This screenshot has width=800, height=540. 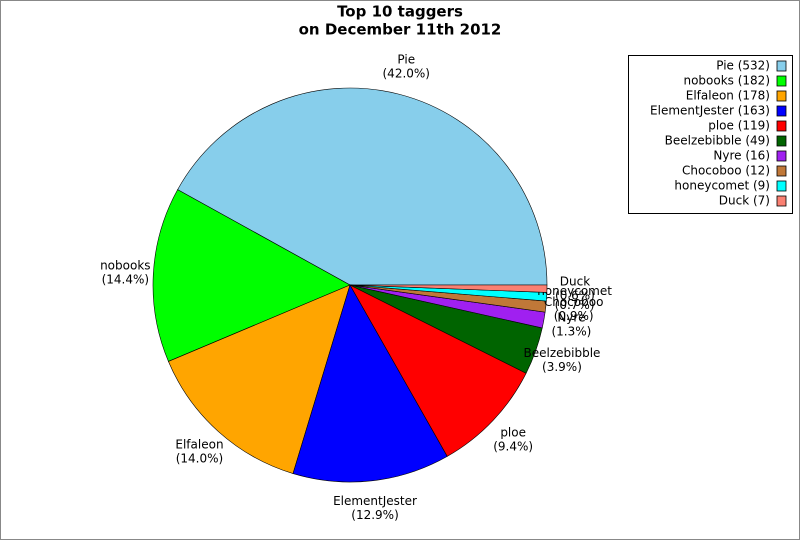 What do you see at coordinates (710, 111) in the screenshot?
I see `legend-label: ElementJester (163)` at bounding box center [710, 111].